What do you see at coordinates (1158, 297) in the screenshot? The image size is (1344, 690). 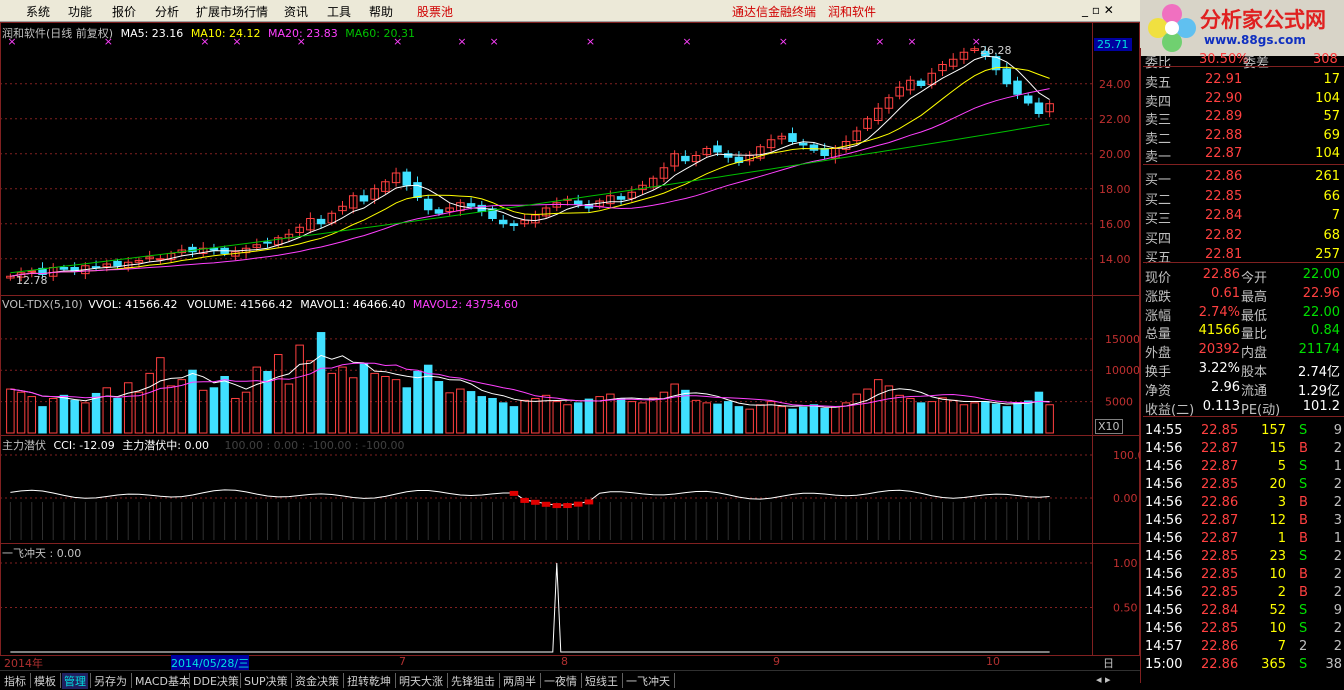 I see `stat-label: 涨跌` at bounding box center [1158, 297].